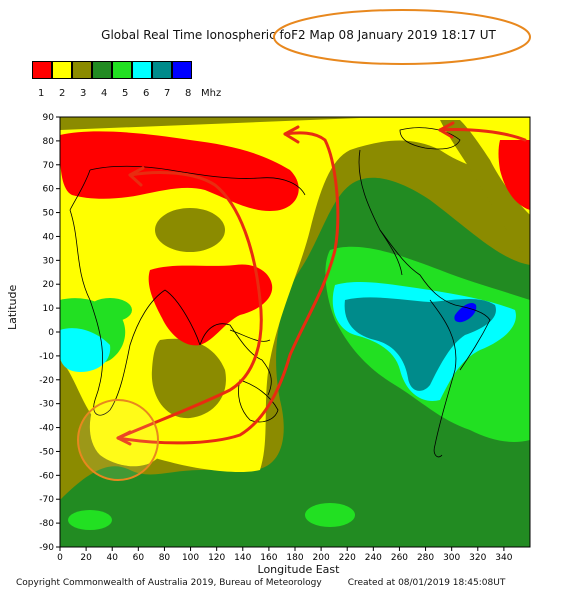 The width and height of the screenshot is (577, 616). Describe the element at coordinates (165, 558) in the screenshot. I see `x-tick-label: 80` at that location.